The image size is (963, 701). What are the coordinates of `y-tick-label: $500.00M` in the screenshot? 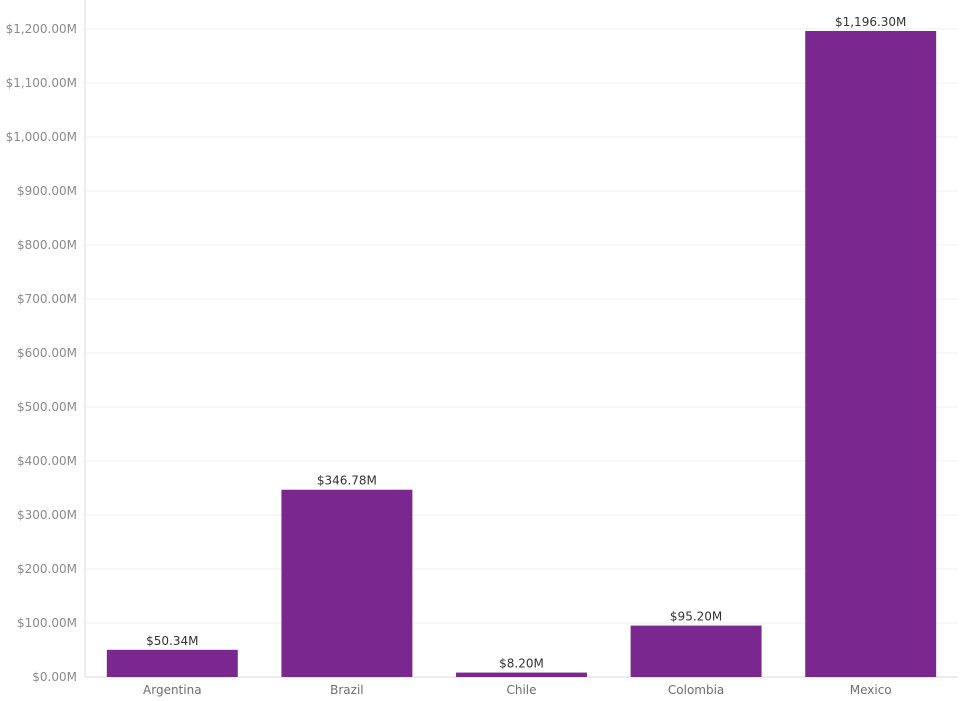 It's located at (47, 407).